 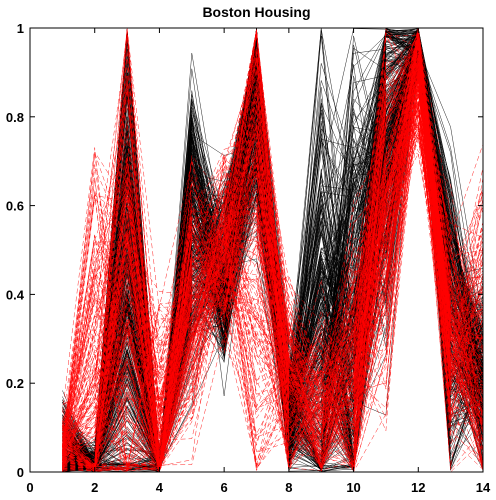 I want to click on x-tick-label: 0, so click(x=29, y=487).